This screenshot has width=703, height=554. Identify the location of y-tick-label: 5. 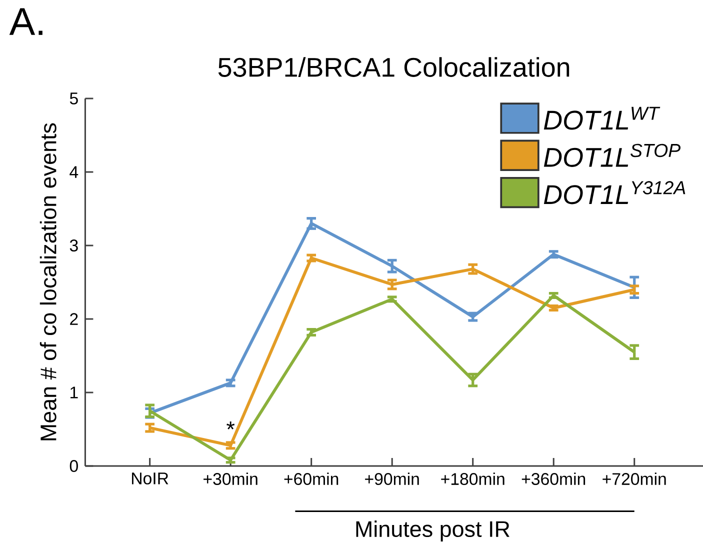
(74, 98).